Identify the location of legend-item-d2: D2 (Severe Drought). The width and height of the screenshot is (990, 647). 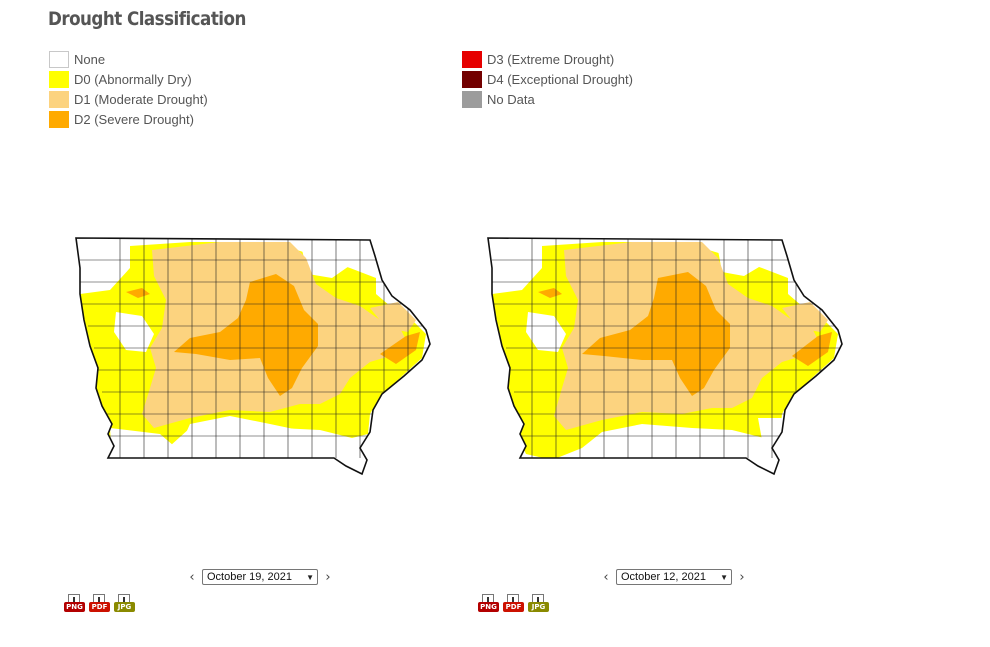
(128, 119).